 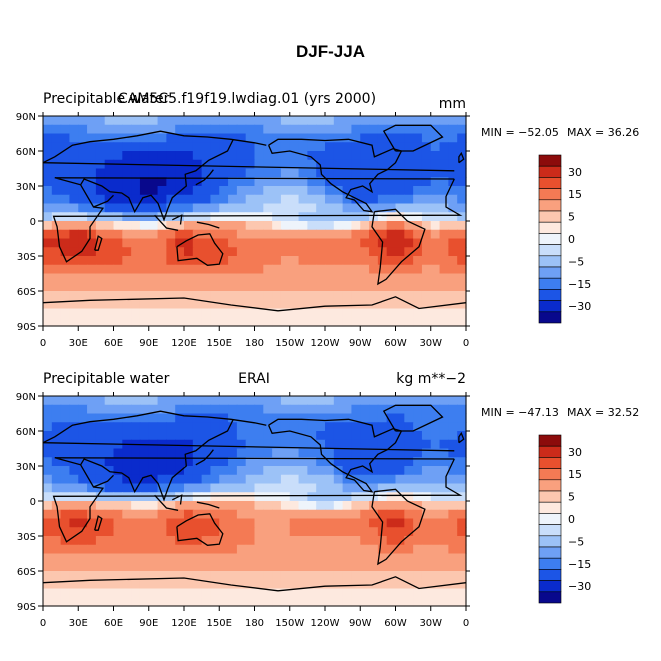 I want to click on x-tick-label: 90E, so click(x=148, y=623).